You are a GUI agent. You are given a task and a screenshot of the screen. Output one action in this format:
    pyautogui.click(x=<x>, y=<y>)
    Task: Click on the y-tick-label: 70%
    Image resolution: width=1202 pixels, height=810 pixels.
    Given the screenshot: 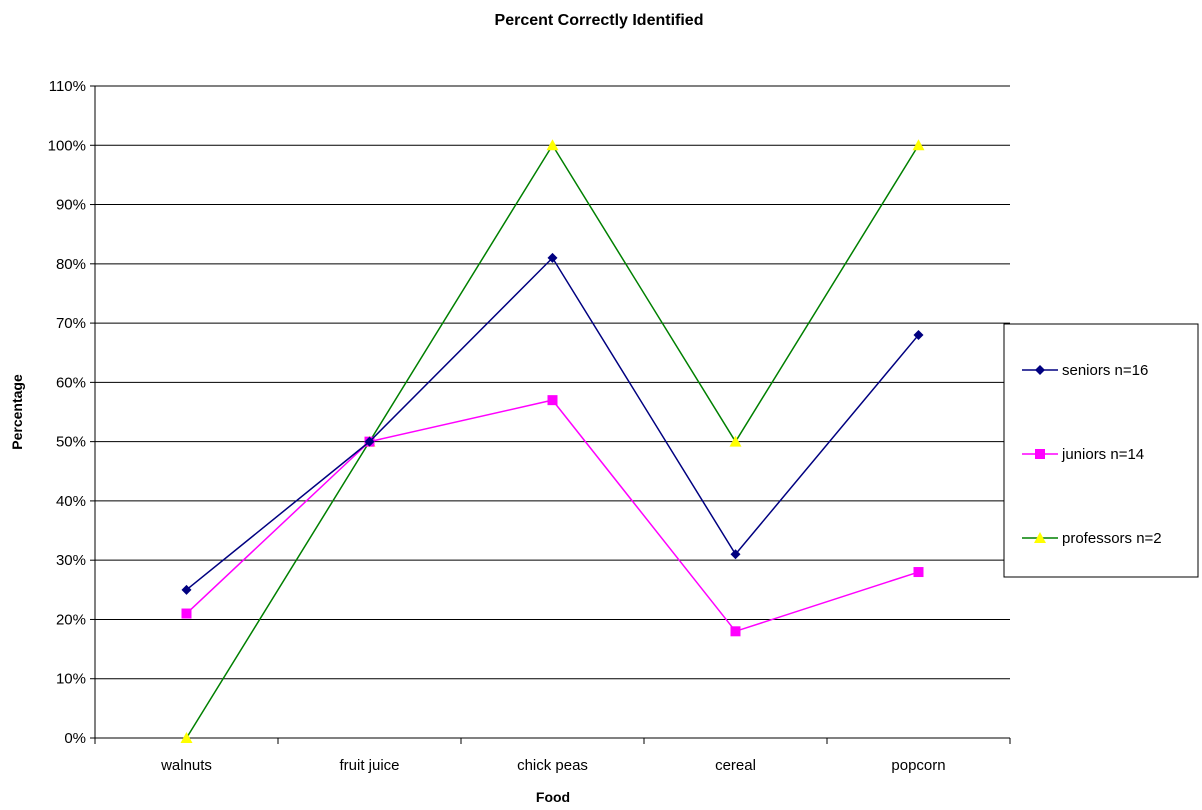 What is the action you would take?
    pyautogui.click(x=71, y=323)
    